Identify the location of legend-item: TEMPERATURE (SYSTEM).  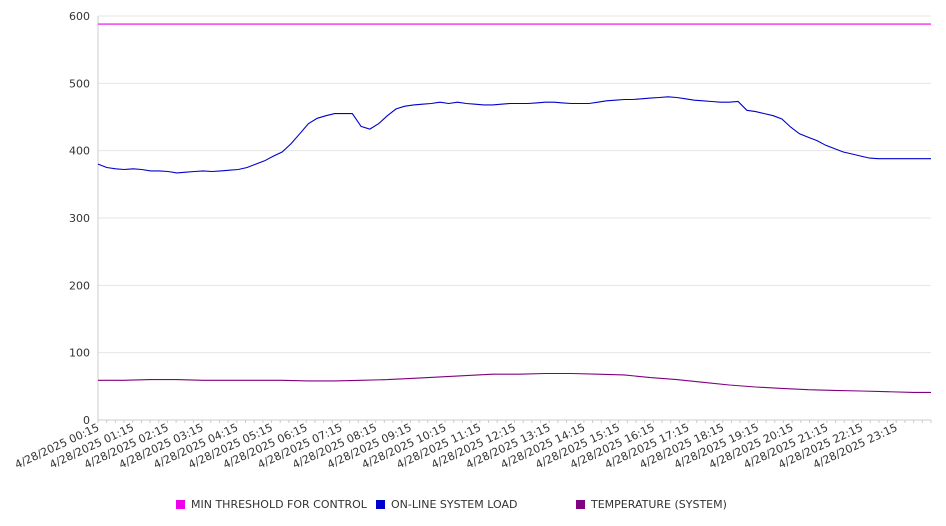
(651, 504).